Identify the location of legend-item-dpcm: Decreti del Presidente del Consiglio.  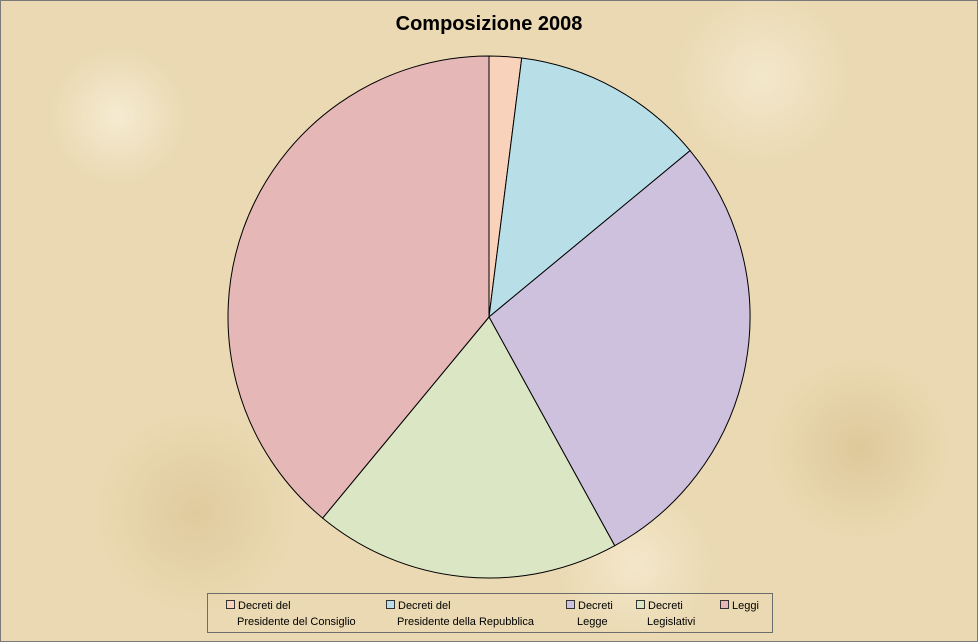
(291, 614).